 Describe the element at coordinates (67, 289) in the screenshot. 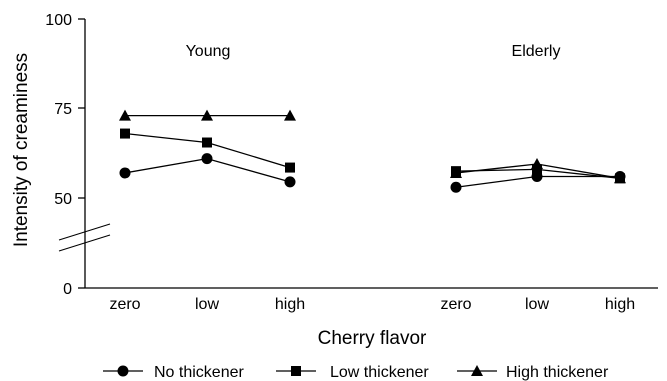

I see `y-tick-label-0: 0` at that location.